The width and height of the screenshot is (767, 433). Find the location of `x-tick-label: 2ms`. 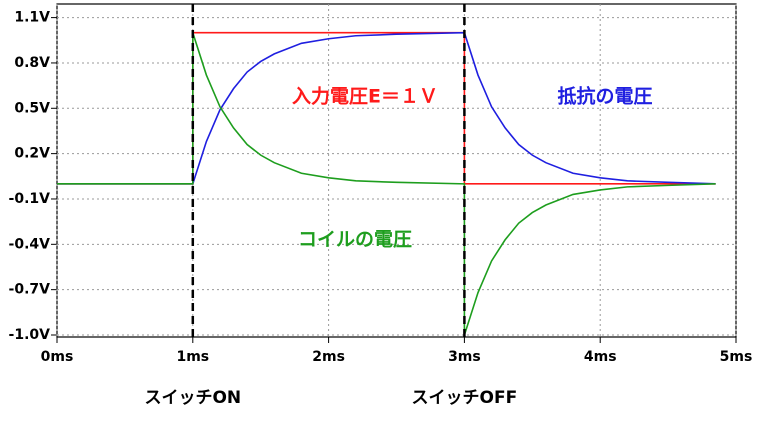

x-tick-label: 2ms is located at coordinates (328, 357).